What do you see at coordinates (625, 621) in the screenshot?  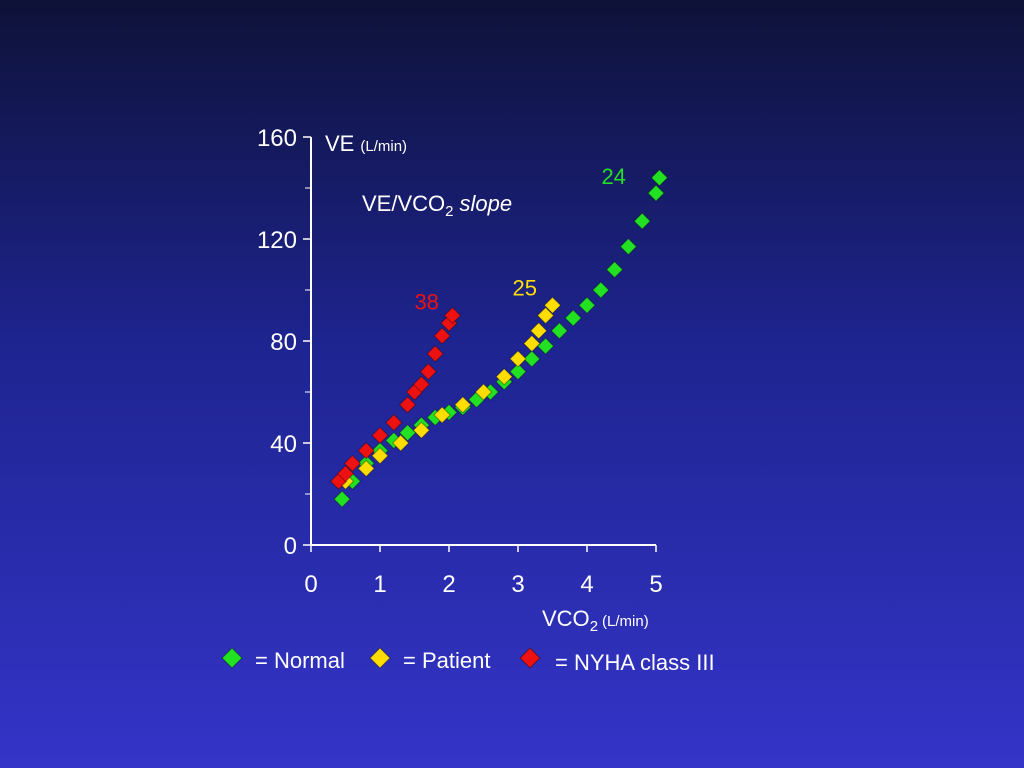 I see `x-axis-label-unit: (L/min)` at bounding box center [625, 621].